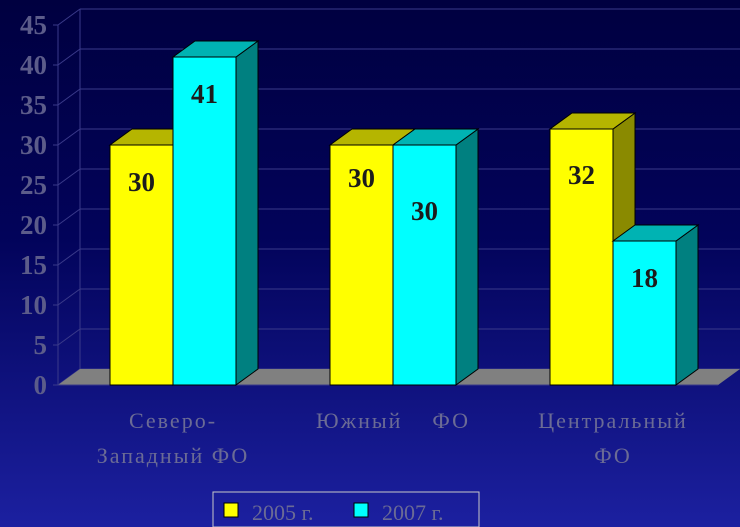  What do you see at coordinates (33, 185) in the screenshot?
I see `y-tick-label: 25` at bounding box center [33, 185].